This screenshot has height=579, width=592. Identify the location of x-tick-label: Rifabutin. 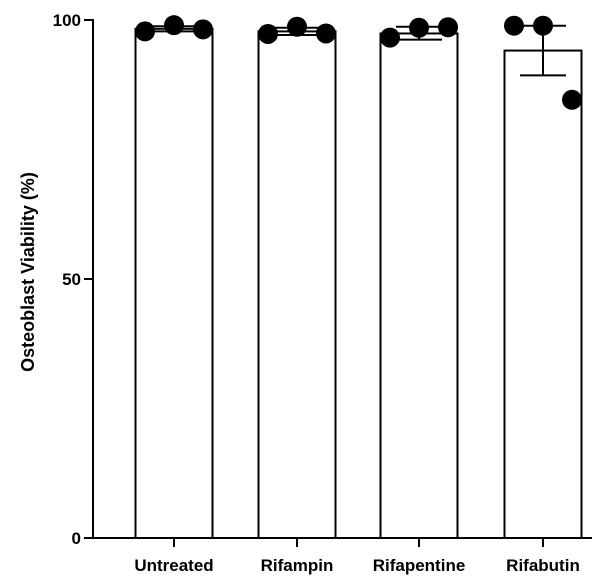
(543, 565).